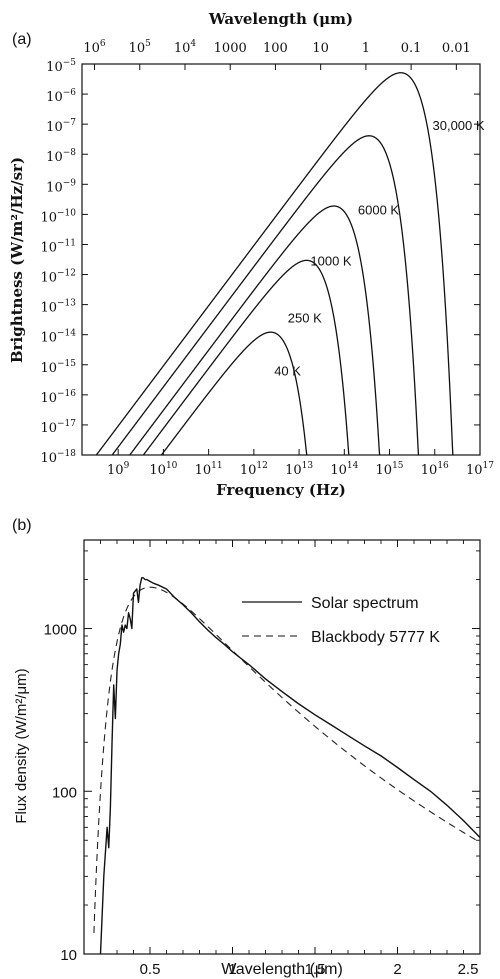 The width and height of the screenshot is (500, 979). I want to click on chart-a-curve-labels: 40 K 250 K 1000 K 6000 K 30,000 K, so click(379, 248).